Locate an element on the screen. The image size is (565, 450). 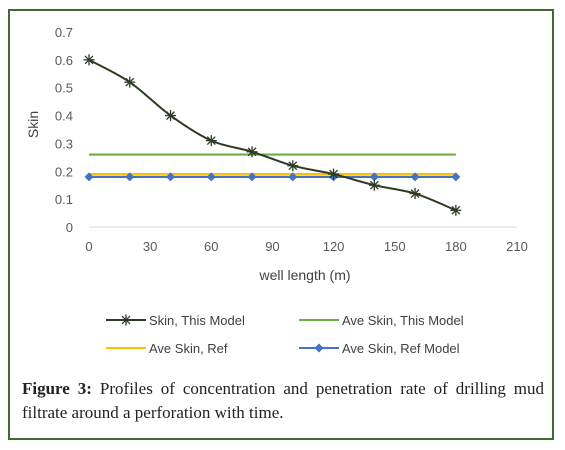
legend-label: Ave Skin, This Model is located at coordinates (403, 320).